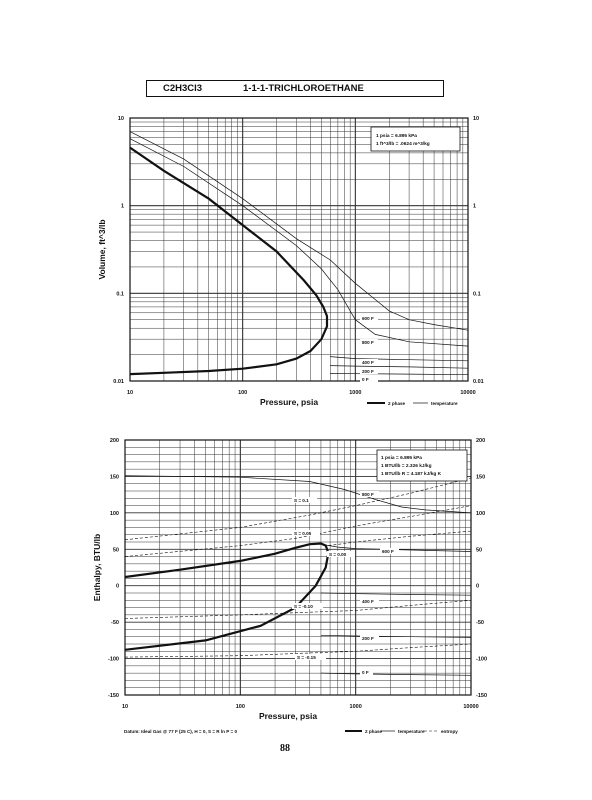  Describe the element at coordinates (114, 477) in the screenshot. I see `y-tick-label-left: 150` at that location.